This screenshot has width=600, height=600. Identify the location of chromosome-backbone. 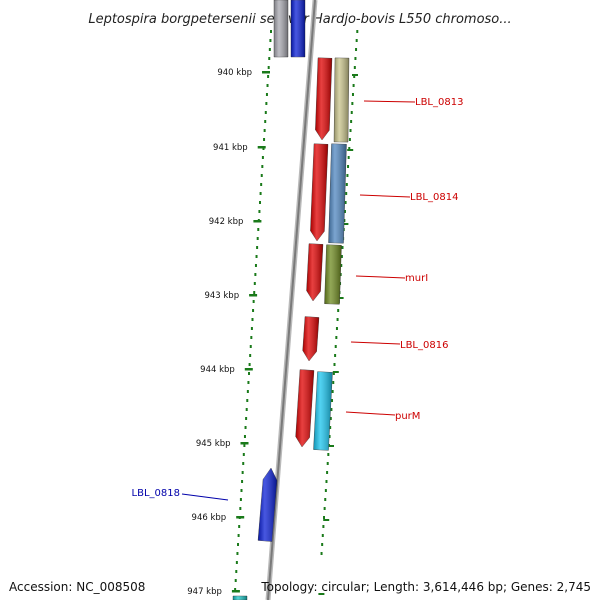
(291, 300).